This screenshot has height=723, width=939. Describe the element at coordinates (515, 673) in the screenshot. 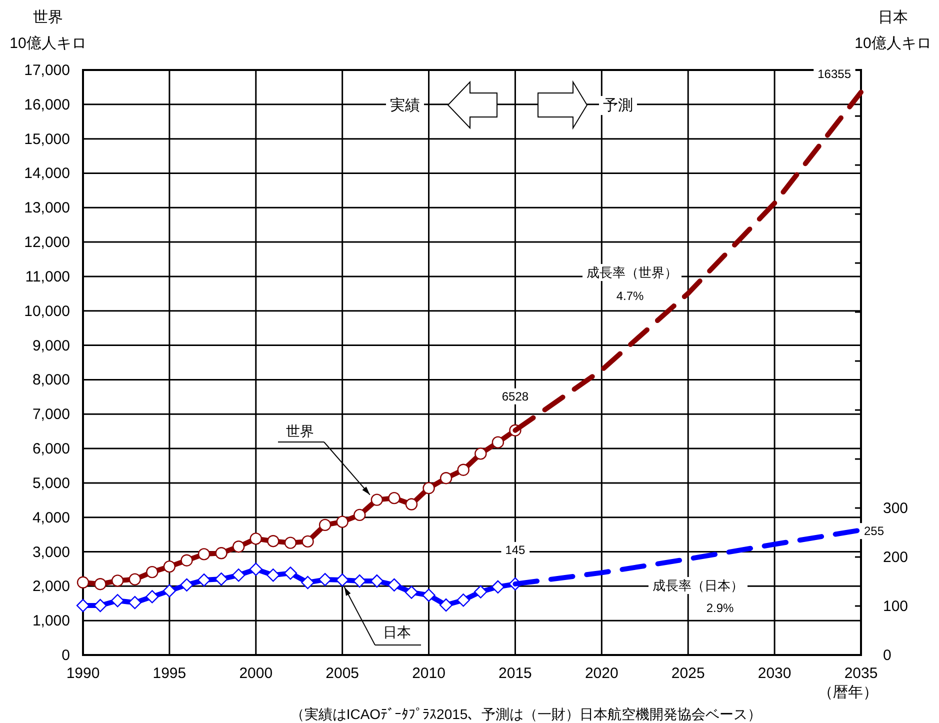

I see `x-tick-label: 2015` at that location.